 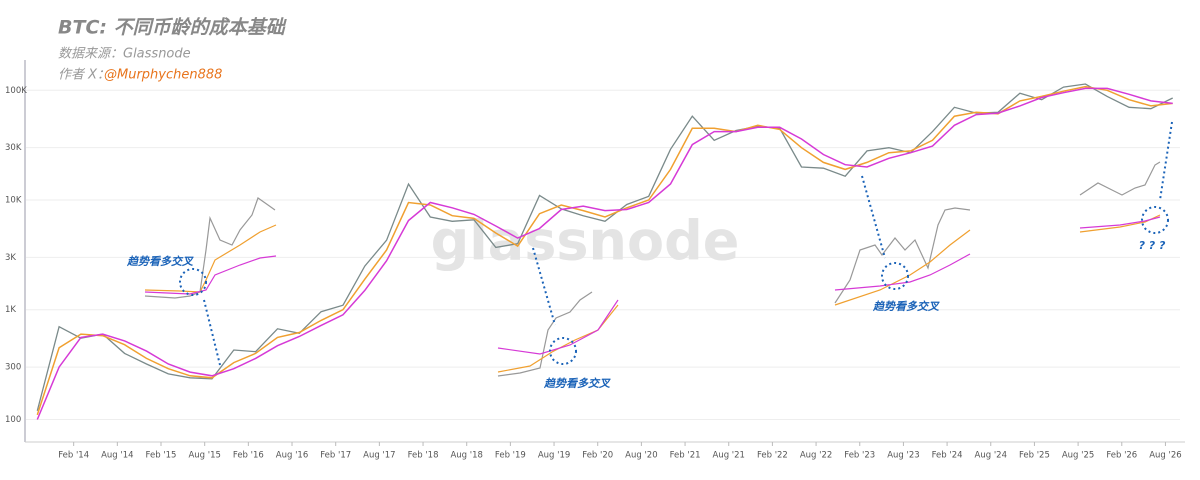 I want to click on x-tick-label: Feb '22, so click(x=772, y=456).